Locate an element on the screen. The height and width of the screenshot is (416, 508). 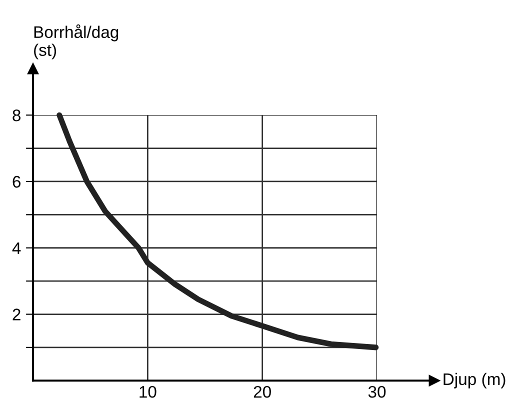
x-axis-title: Djup (m) is located at coordinates (475, 380).